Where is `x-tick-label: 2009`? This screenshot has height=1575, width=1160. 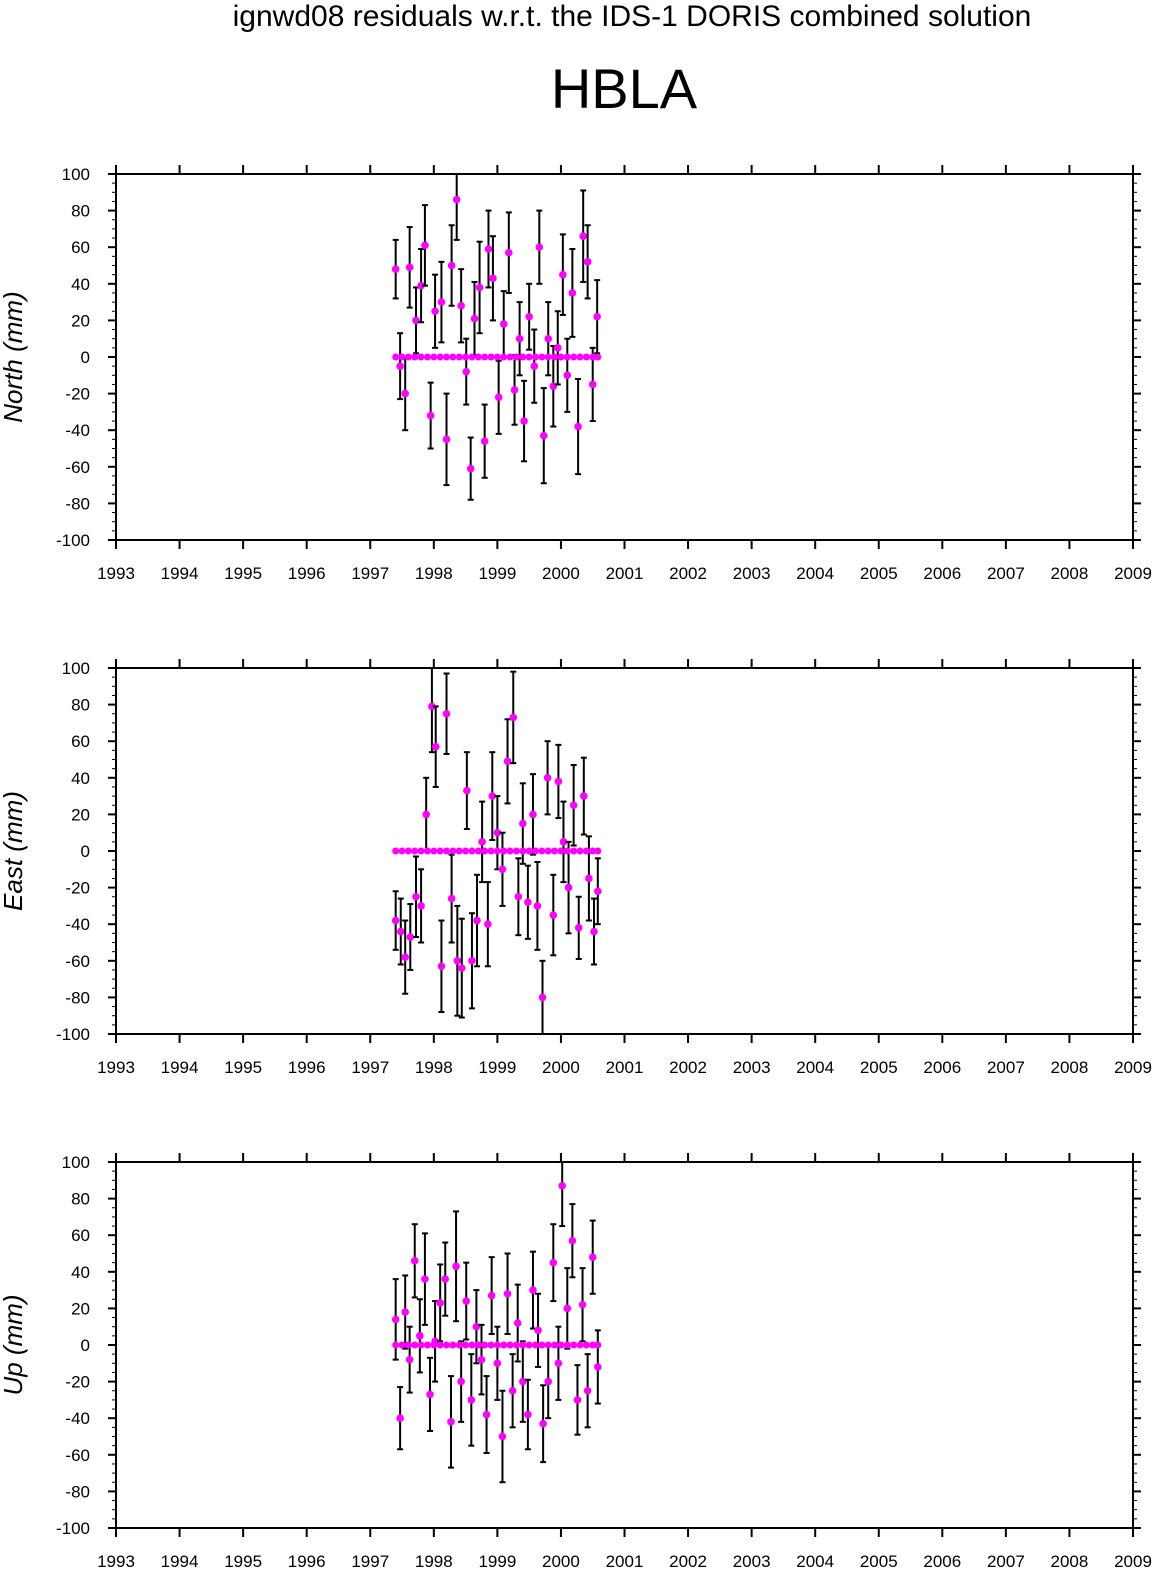 x-tick-label: 2009 is located at coordinates (1133, 1561).